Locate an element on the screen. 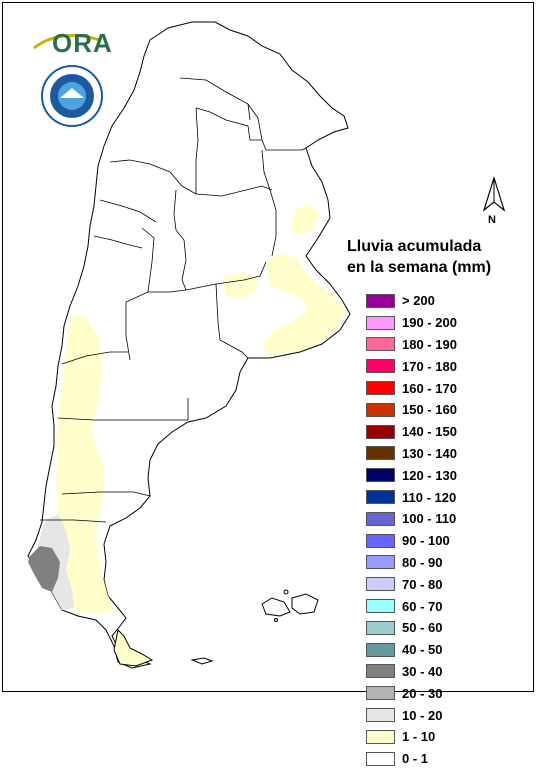 Image resolution: width=538 pixels, height=770 pixels. ora-logo-text: ORA is located at coordinates (82, 43).